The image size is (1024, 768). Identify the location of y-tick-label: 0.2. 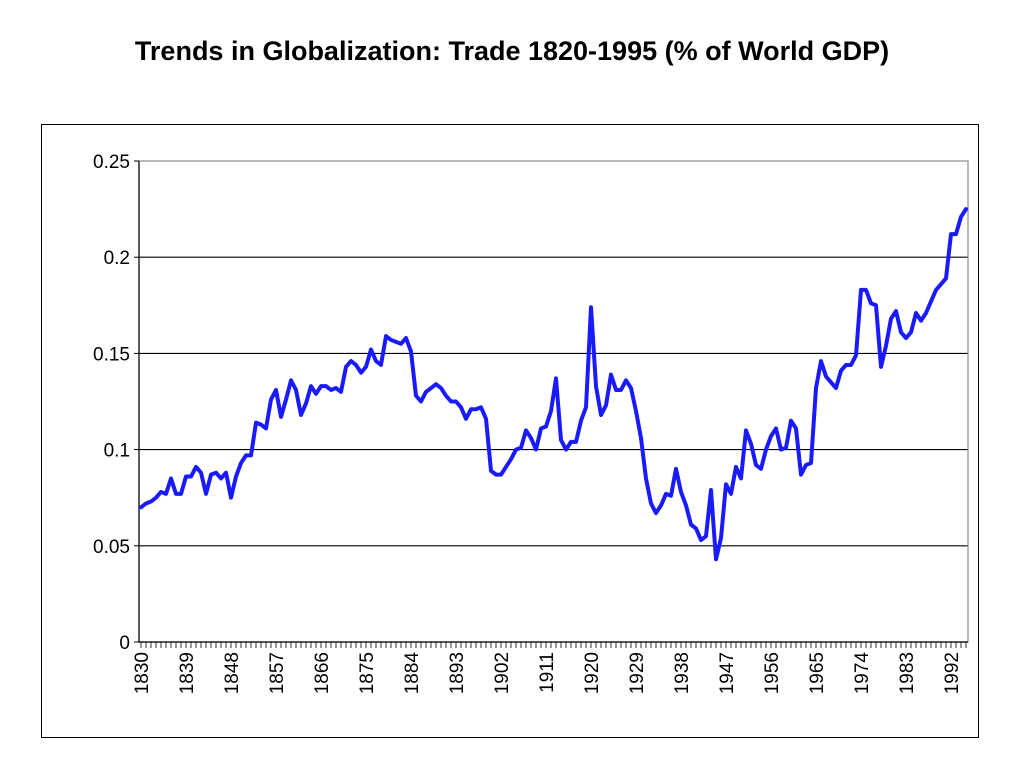
(117, 258).